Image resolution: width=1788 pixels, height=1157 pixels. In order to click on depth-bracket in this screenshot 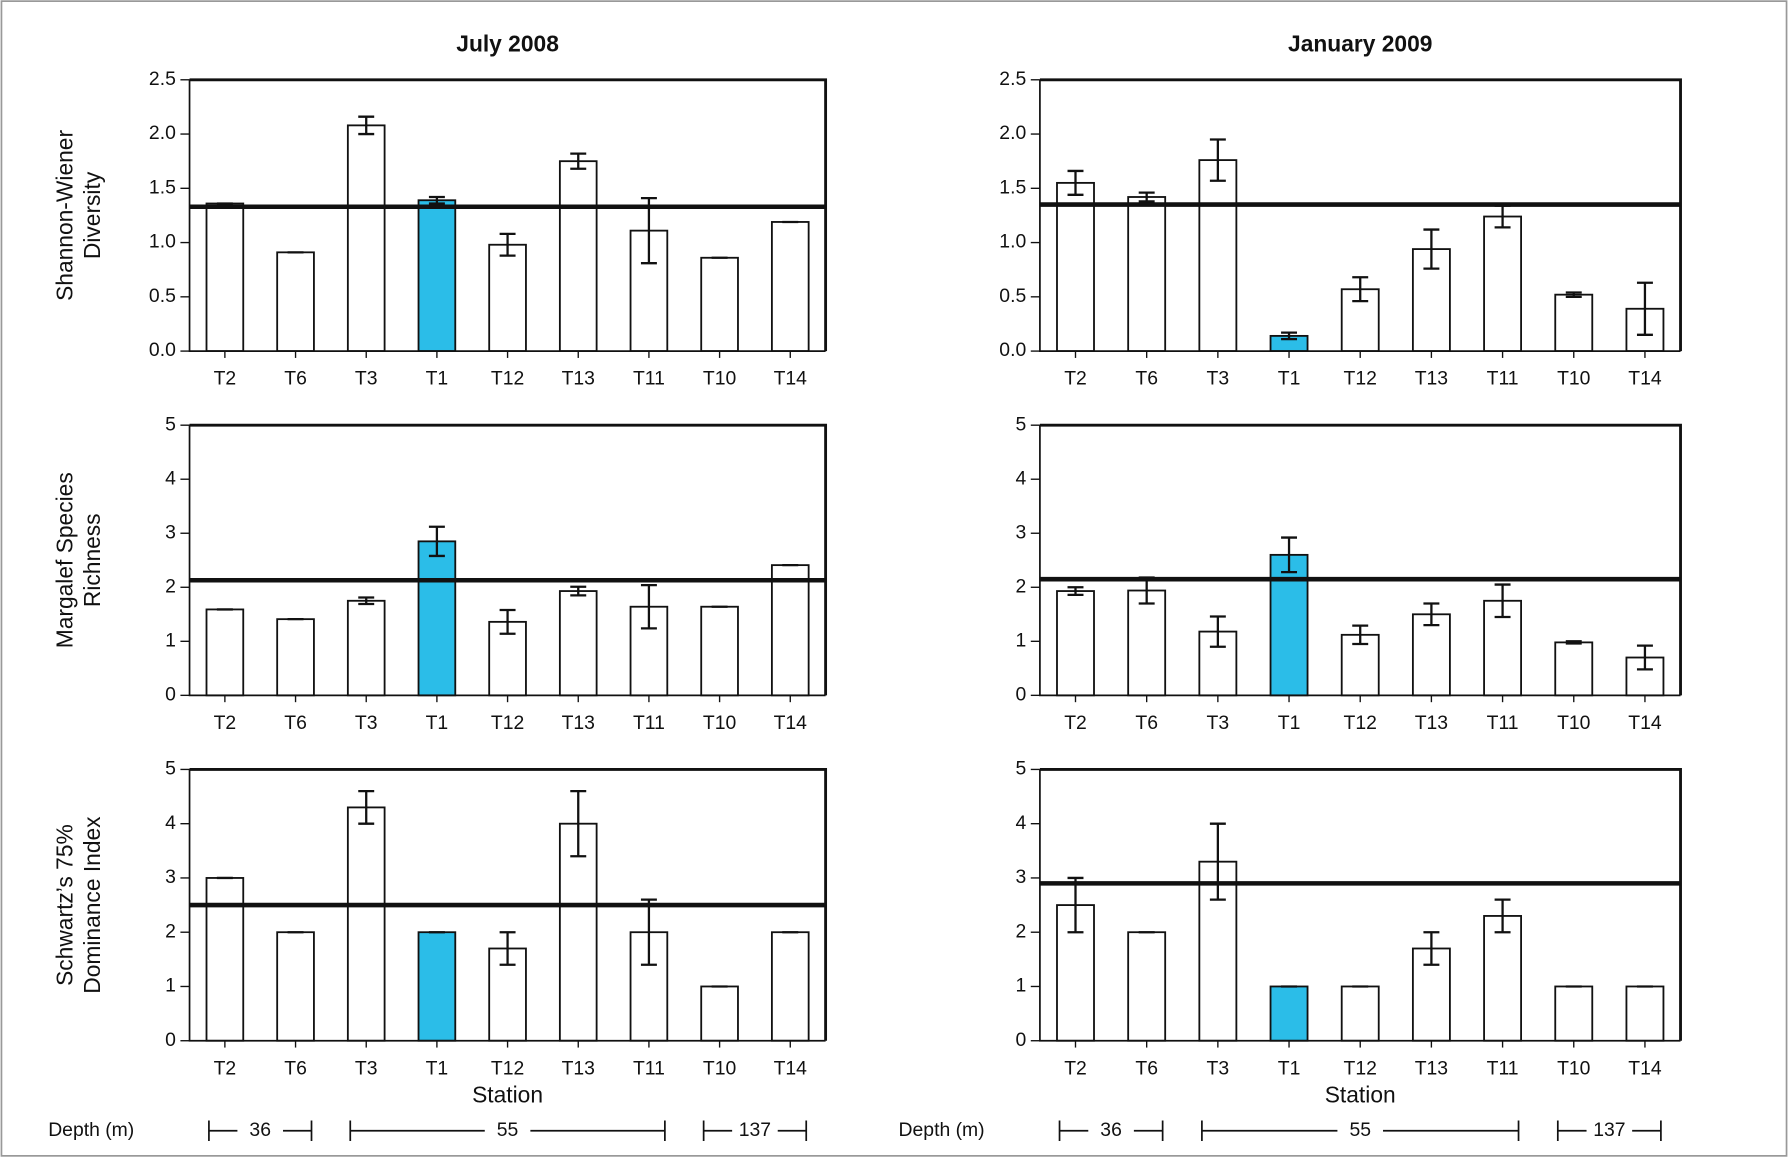, I will do `click(1360, 1131)`.